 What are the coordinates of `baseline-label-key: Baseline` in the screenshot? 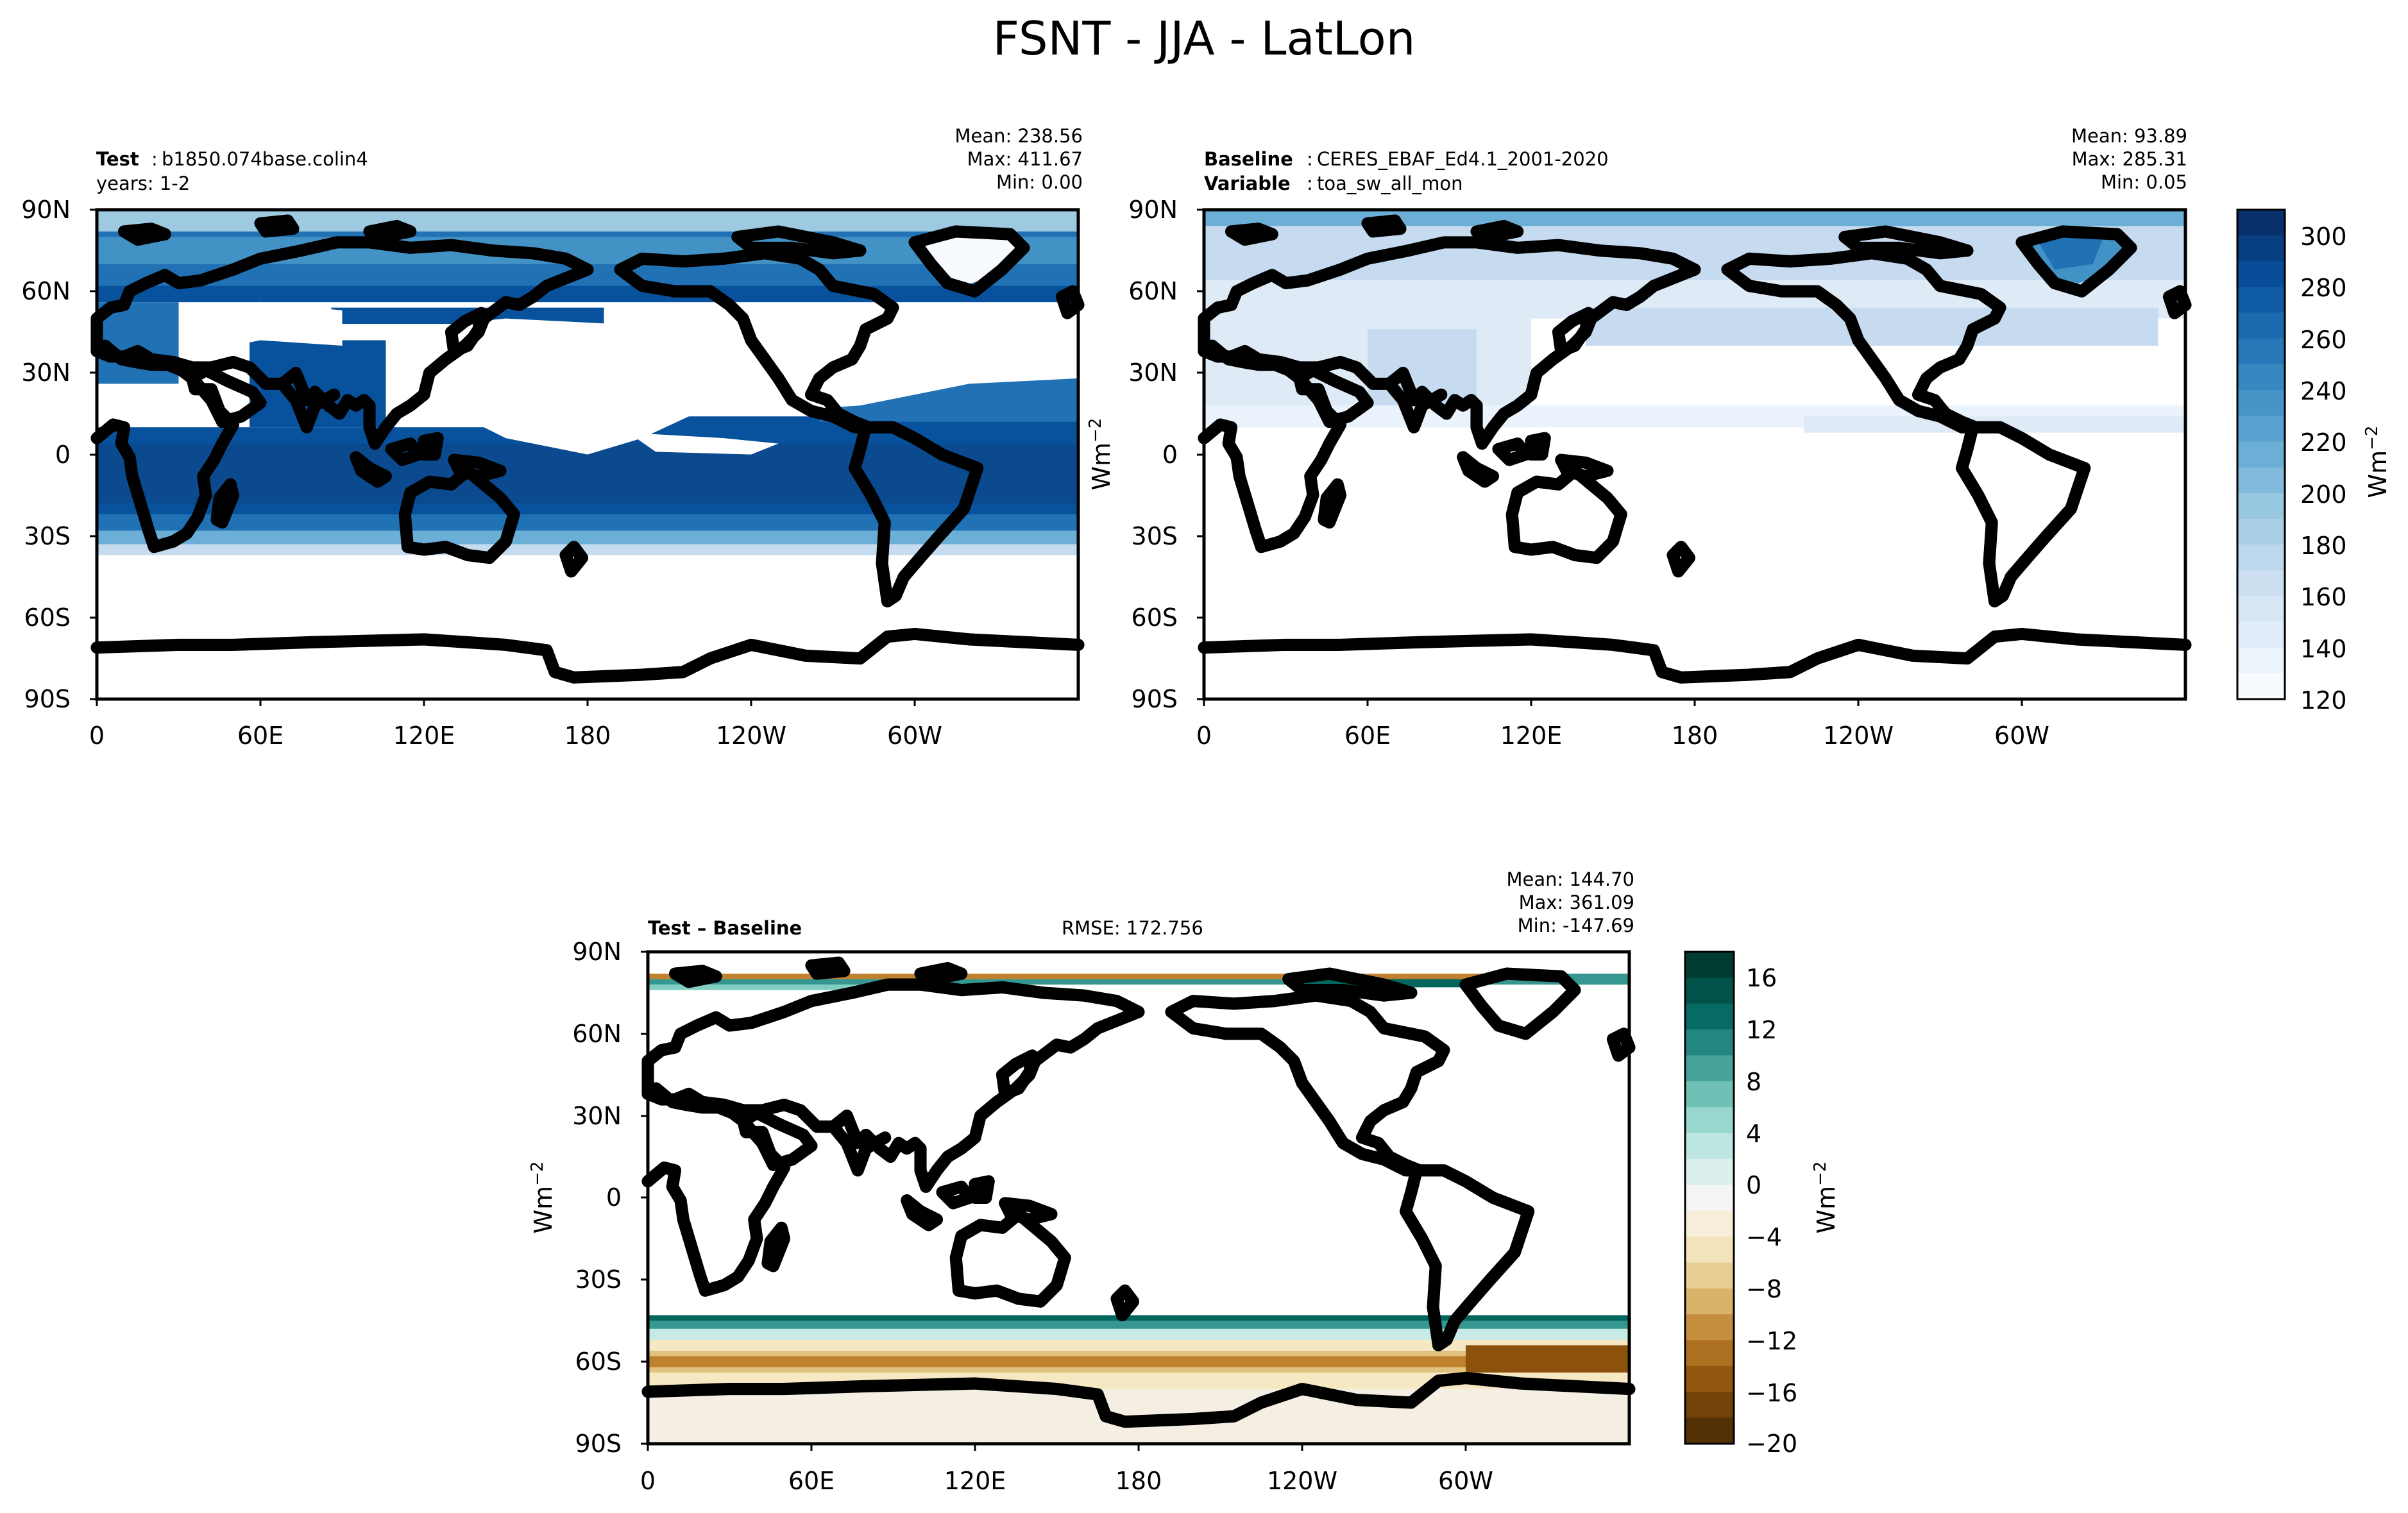 It's located at (1248, 159).